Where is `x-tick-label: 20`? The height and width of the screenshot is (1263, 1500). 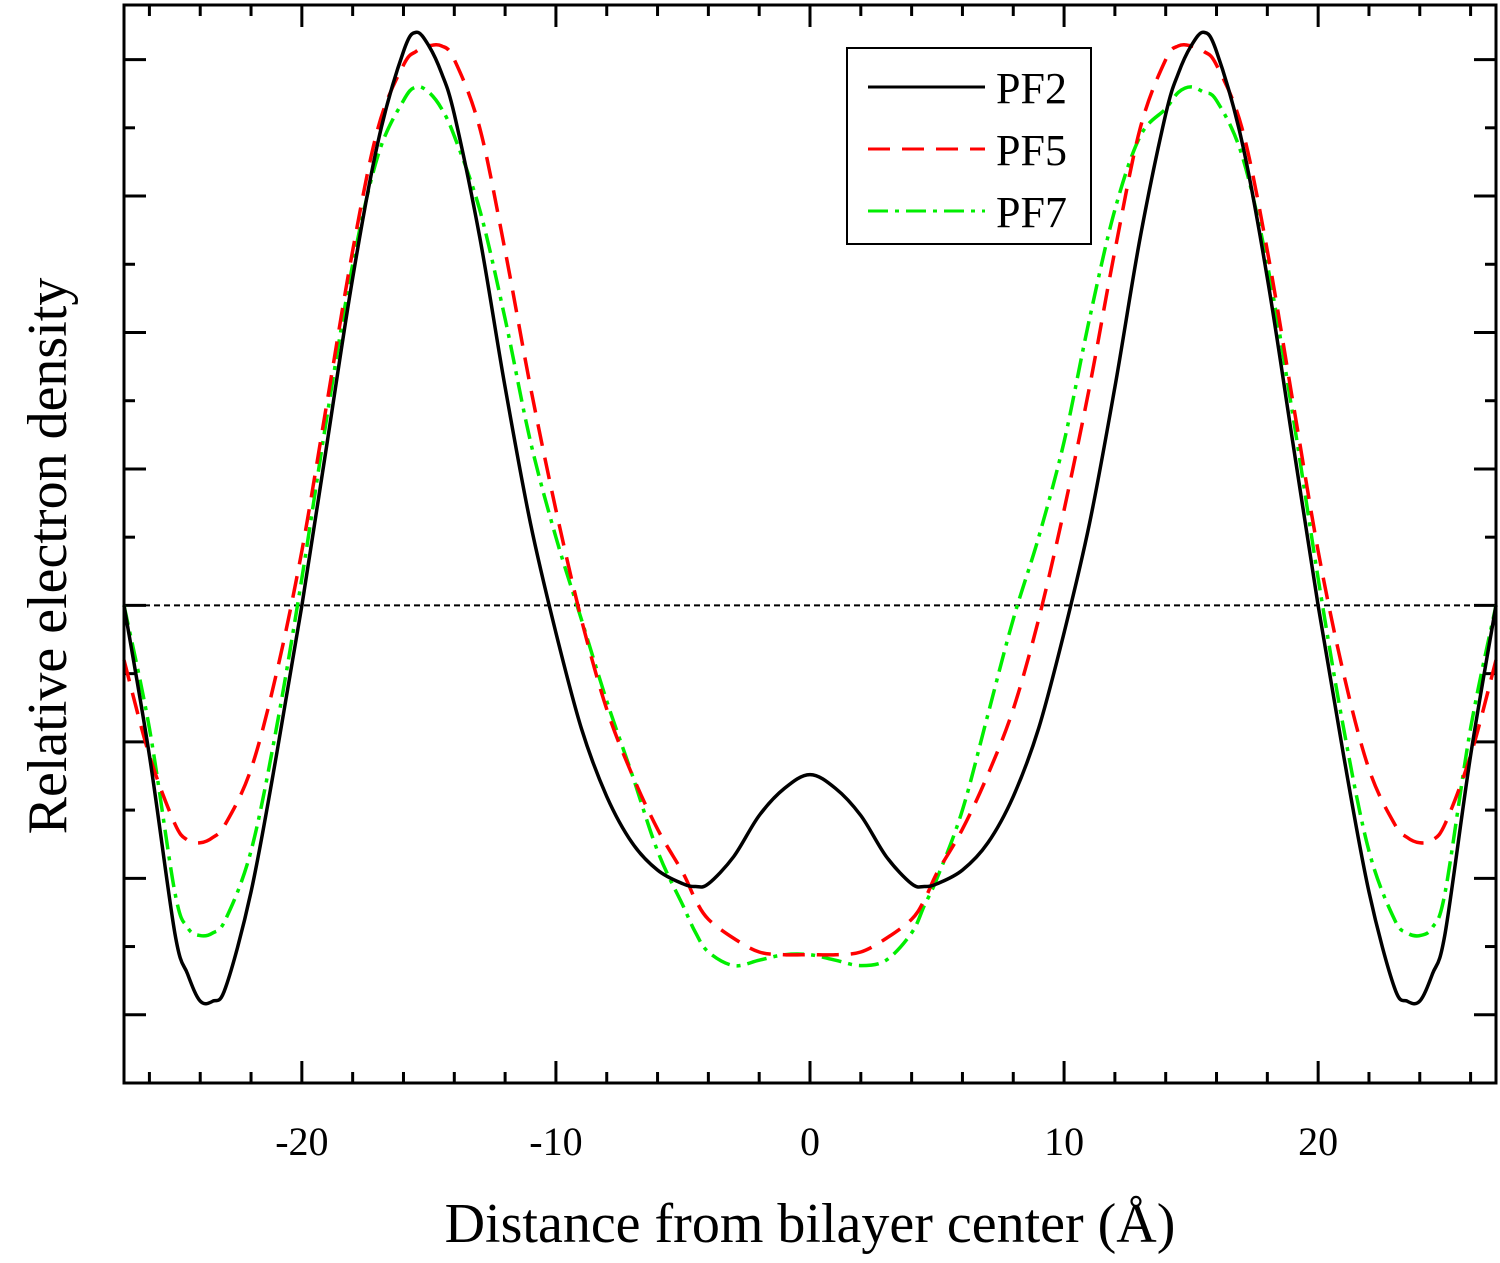 x-tick-label: 20 is located at coordinates (1318, 1141).